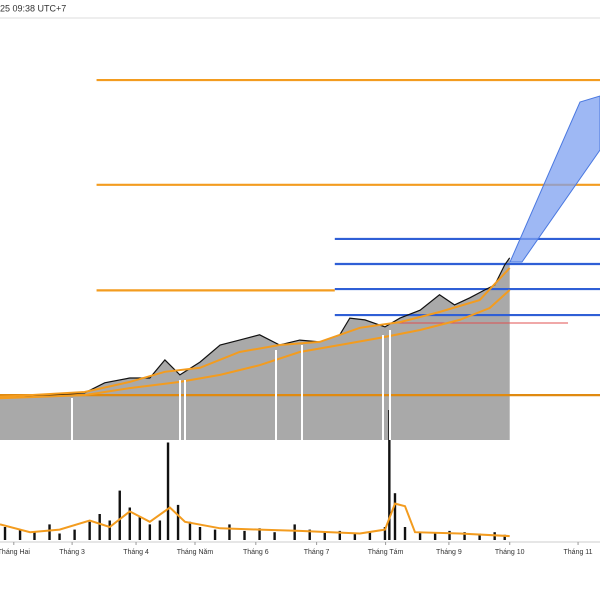 The height and width of the screenshot is (600, 600). Describe the element at coordinates (449, 552) in the screenshot. I see `x-tick-label: Tháng 9` at that location.